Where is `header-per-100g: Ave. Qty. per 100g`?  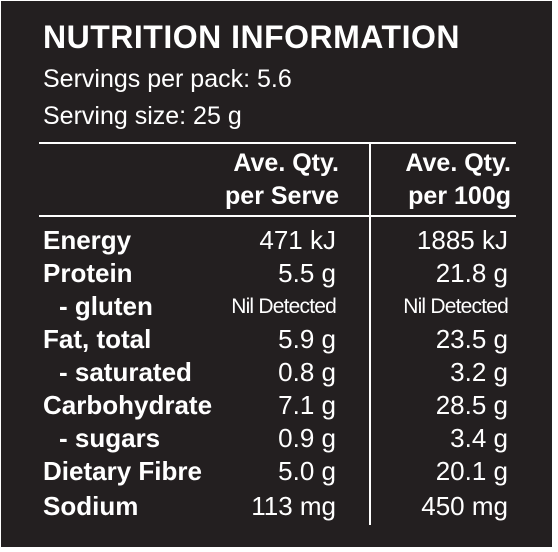
header-per-100g: Ave. Qty. per 100g is located at coordinates (441, 180).